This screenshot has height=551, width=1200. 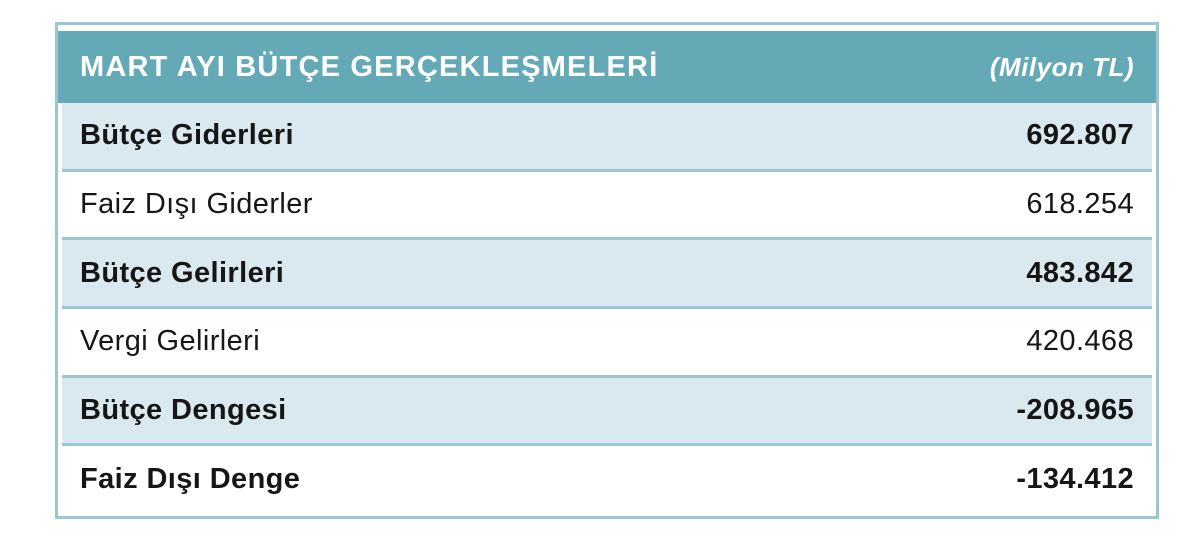 I want to click on row-value: -208.965, so click(x=1075, y=410).